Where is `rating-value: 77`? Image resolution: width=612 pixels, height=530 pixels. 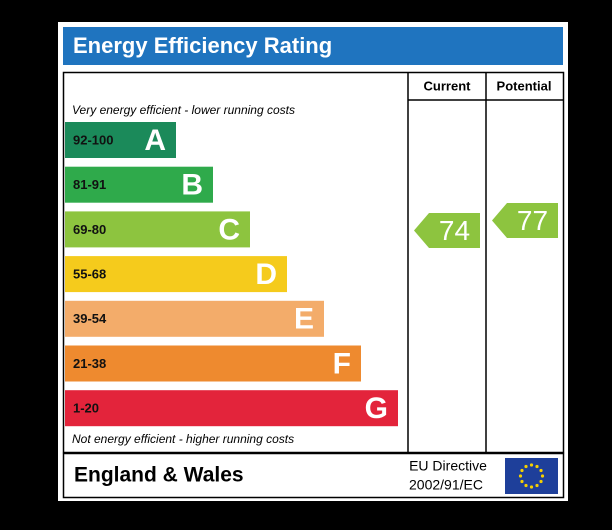 rating-value: 77 is located at coordinates (532, 220).